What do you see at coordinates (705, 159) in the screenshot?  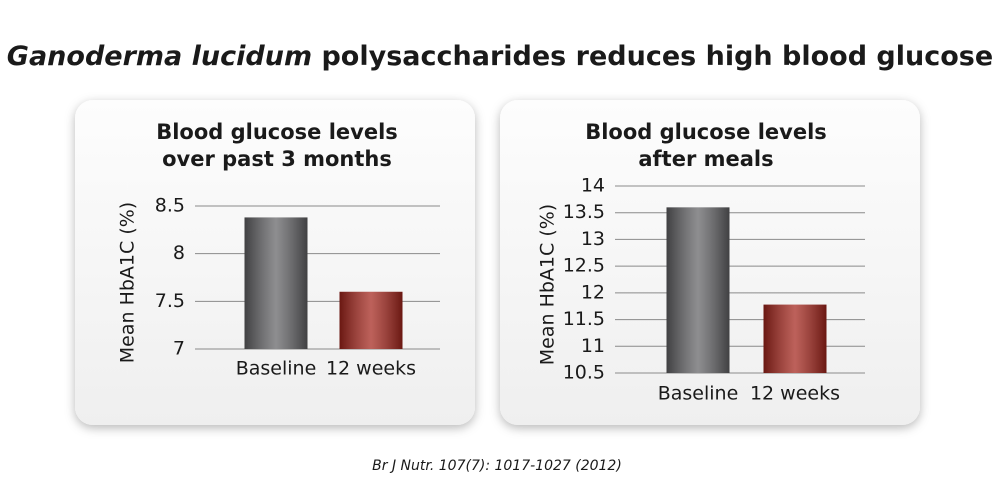 I see `chart-title: after meals` at bounding box center [705, 159].